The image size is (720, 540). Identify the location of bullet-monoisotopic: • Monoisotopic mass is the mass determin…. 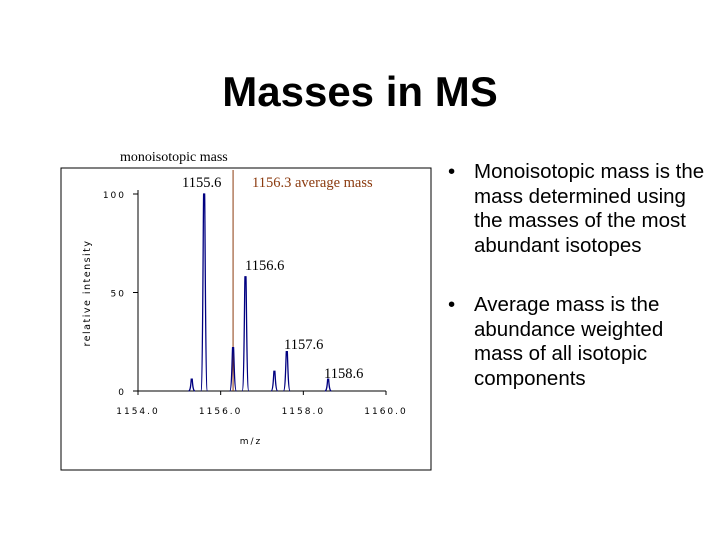
(579, 209).